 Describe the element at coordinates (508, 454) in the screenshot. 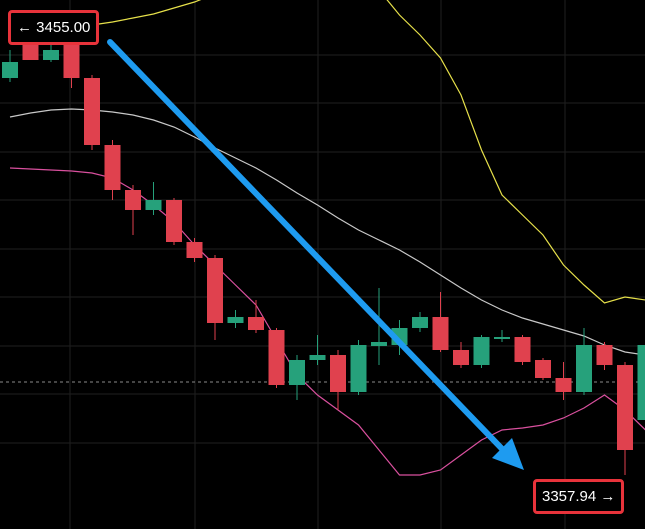

I see `trend-arrowhead` at that location.